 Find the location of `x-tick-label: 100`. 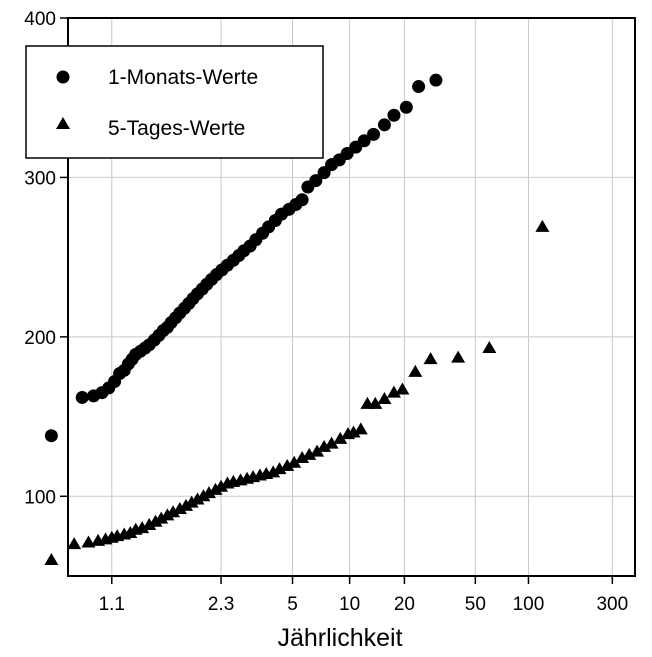

x-tick-label: 100 is located at coordinates (529, 604).